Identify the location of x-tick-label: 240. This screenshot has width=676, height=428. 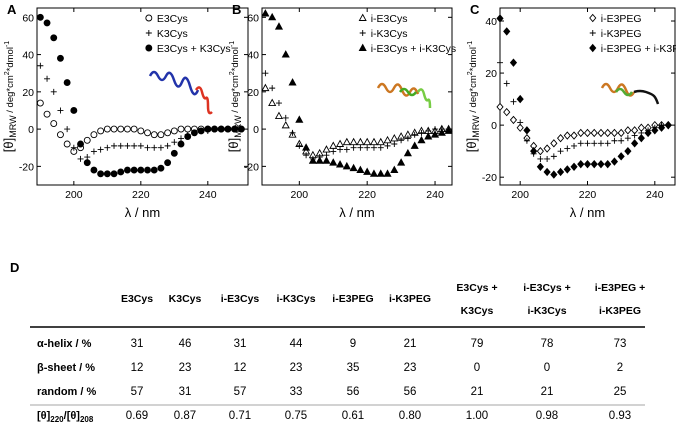
(208, 195).